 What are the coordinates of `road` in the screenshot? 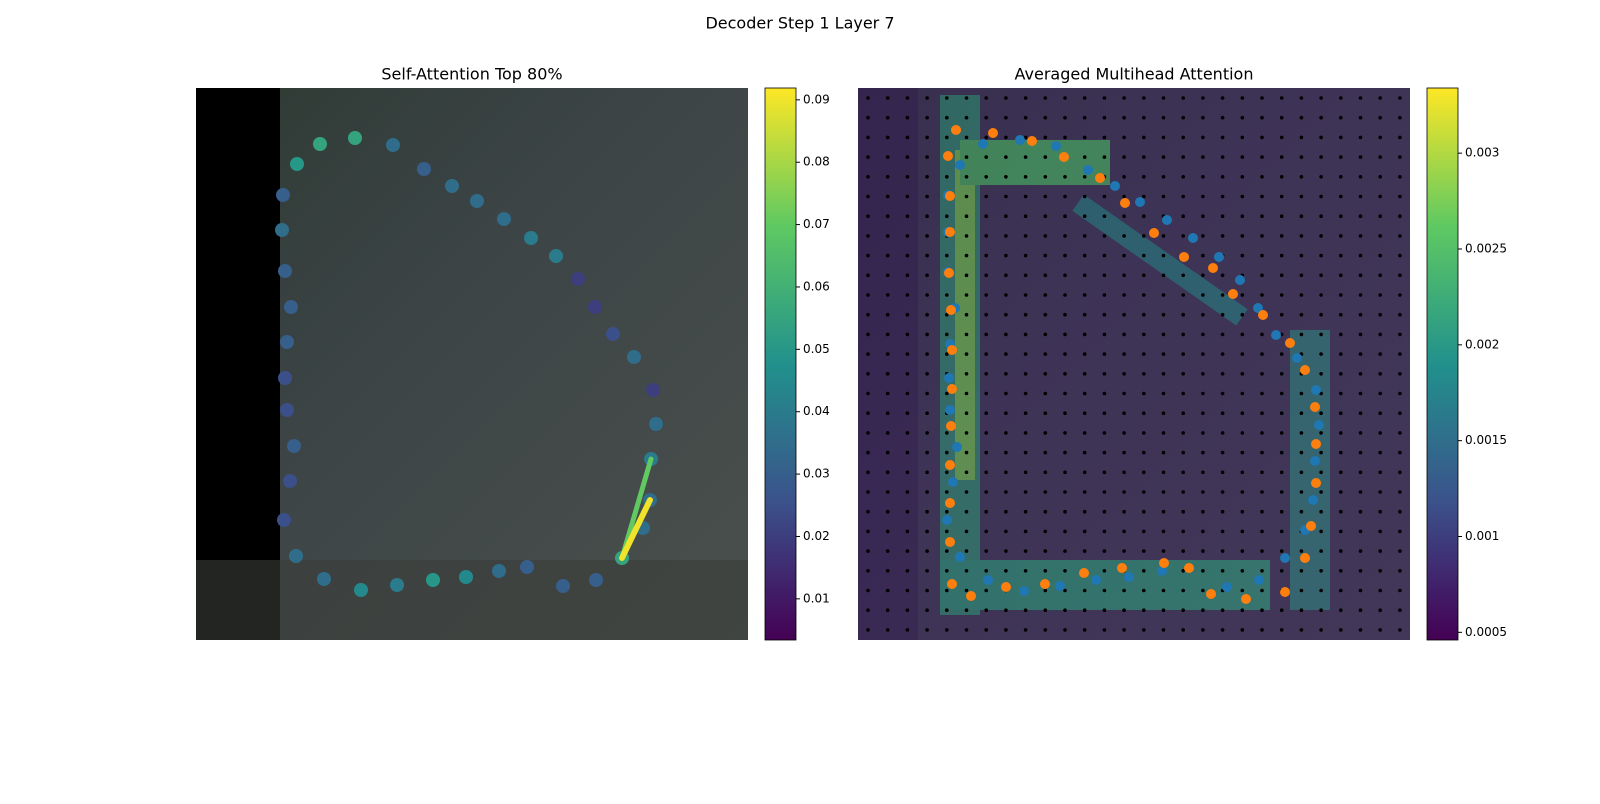 It's located at (472, 600).